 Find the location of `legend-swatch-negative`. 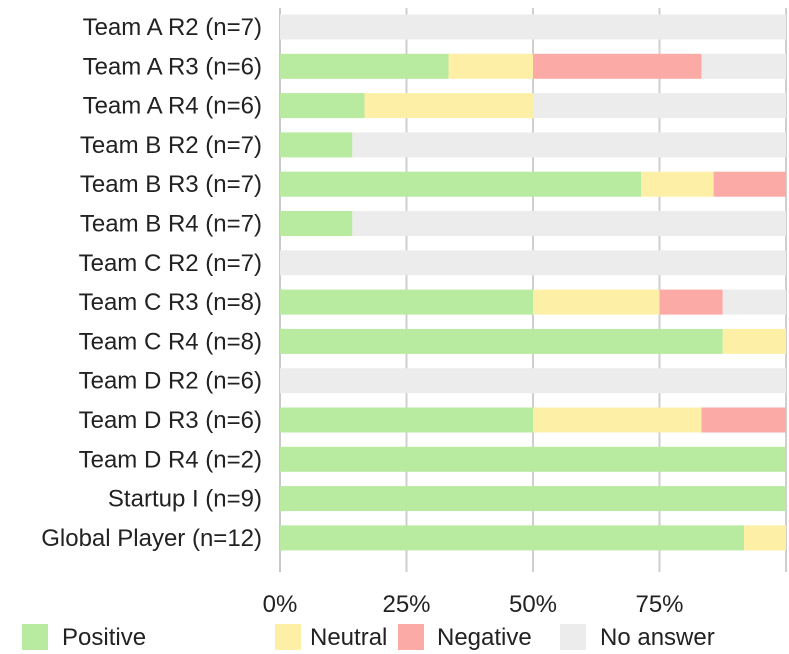

legend-swatch-negative is located at coordinates (411, 637).